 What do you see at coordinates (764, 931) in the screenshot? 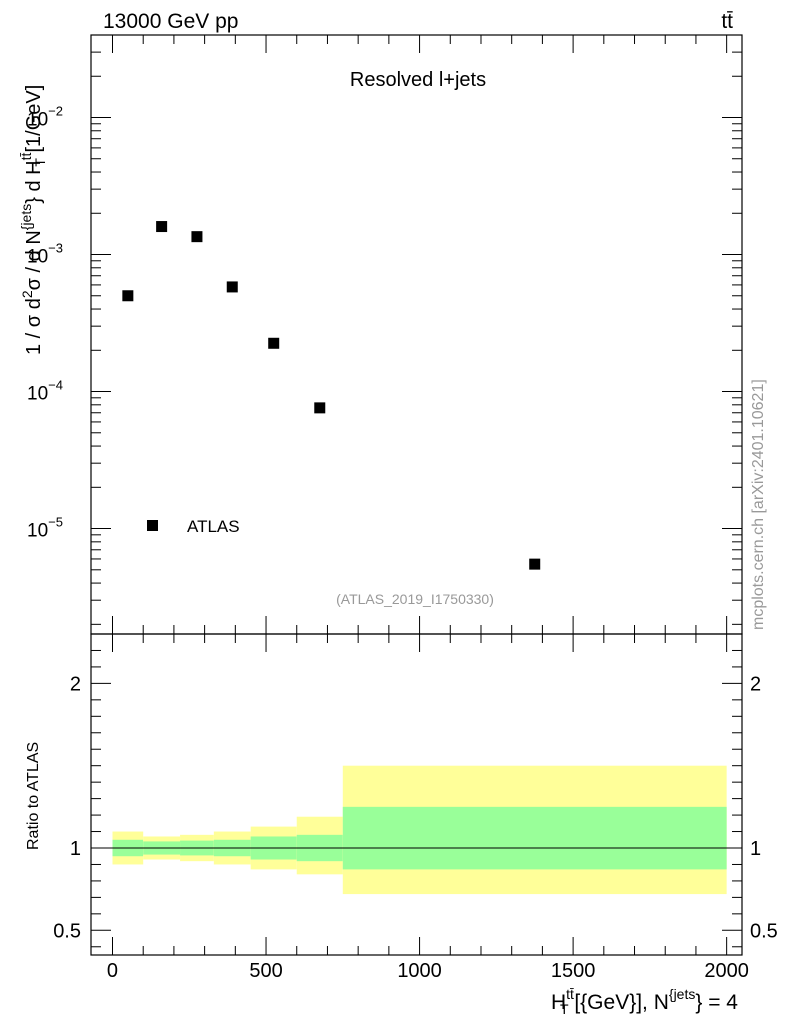
I see `ratio-y-tick-label-right-2: 0.5` at bounding box center [764, 931].